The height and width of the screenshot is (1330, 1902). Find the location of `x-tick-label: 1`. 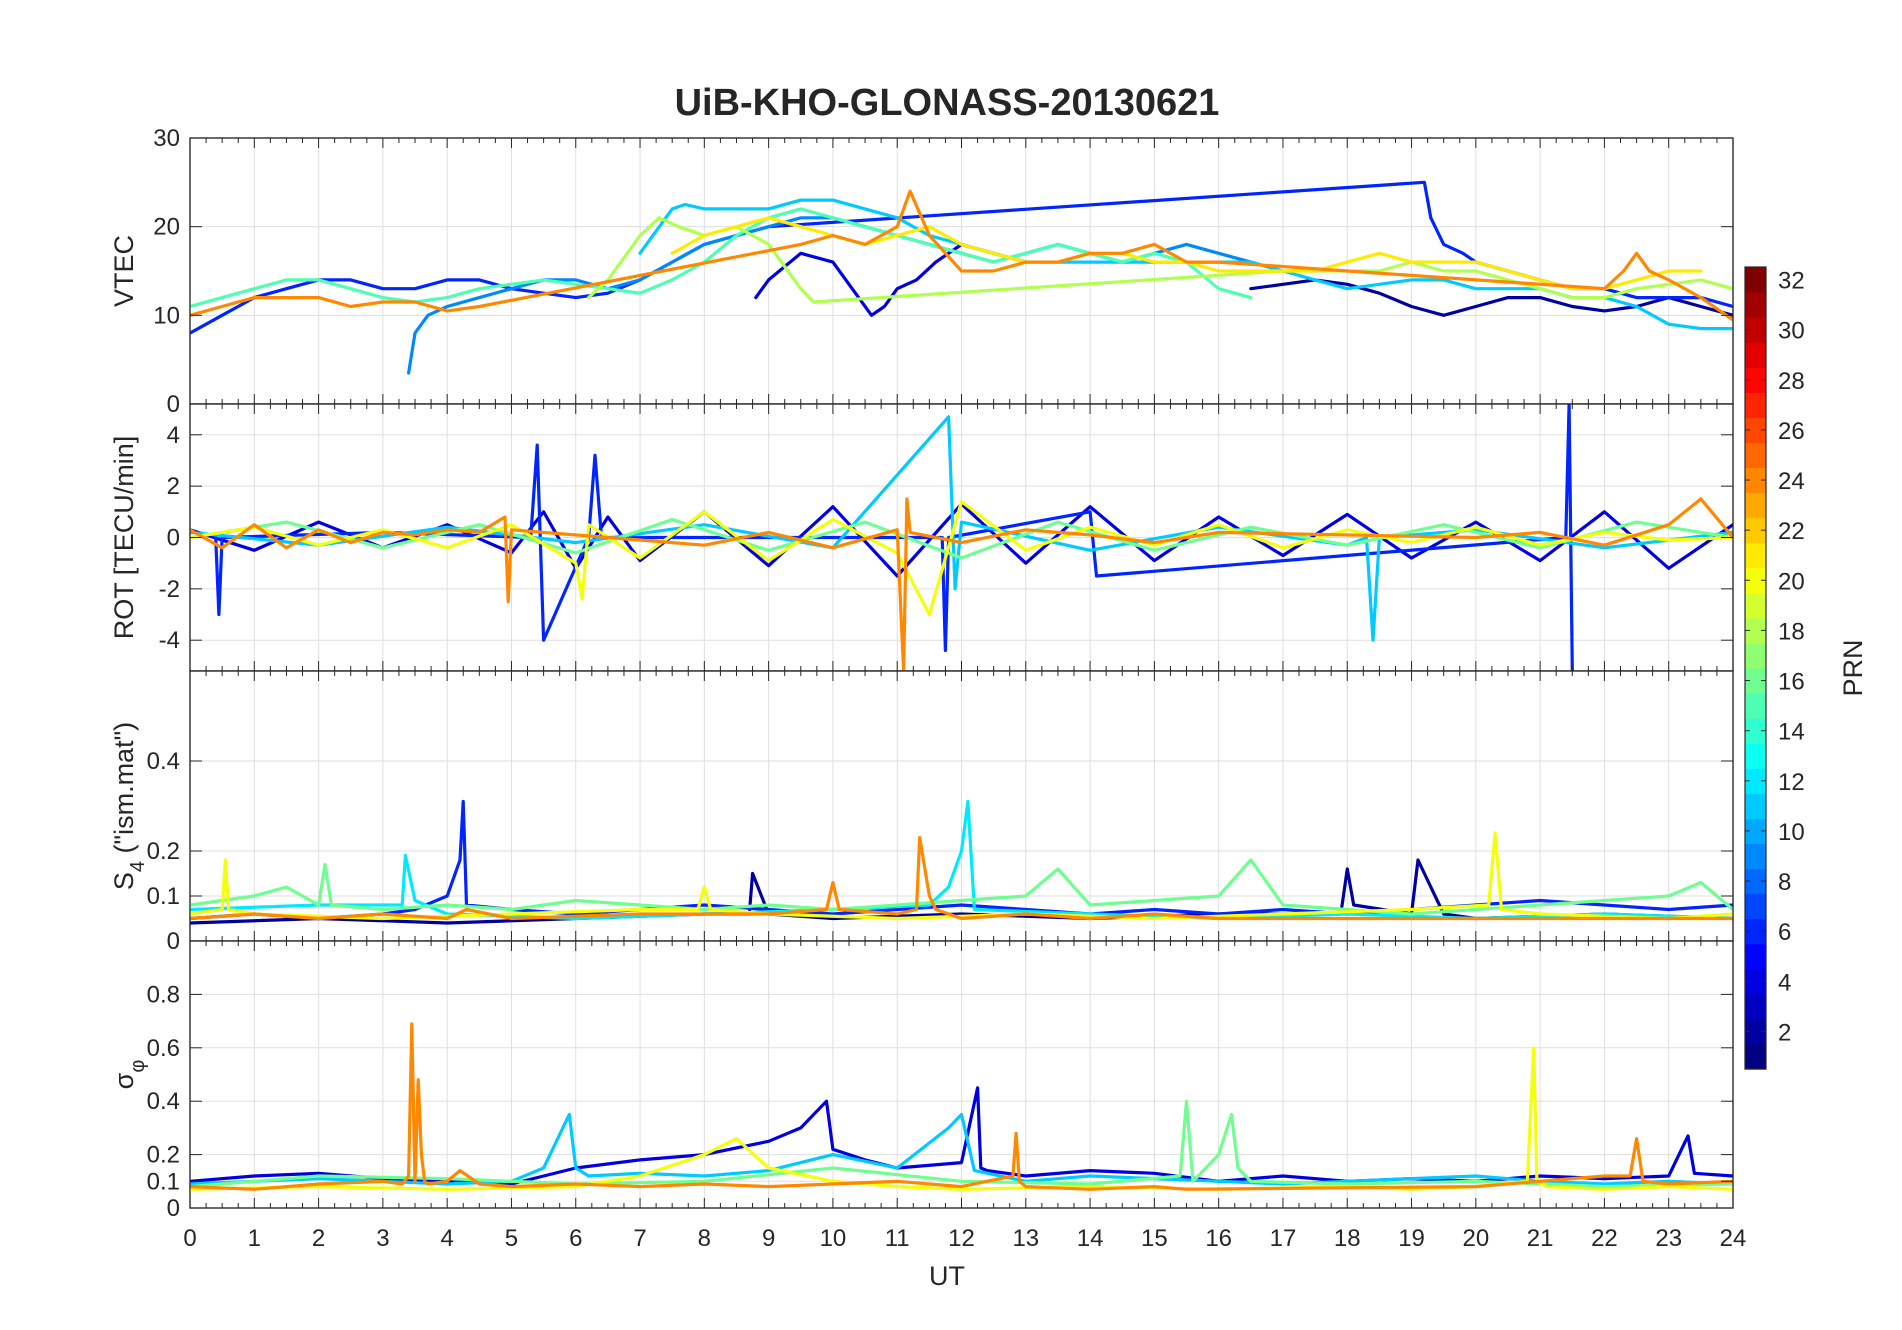

x-tick-label: 1 is located at coordinates (254, 1238).